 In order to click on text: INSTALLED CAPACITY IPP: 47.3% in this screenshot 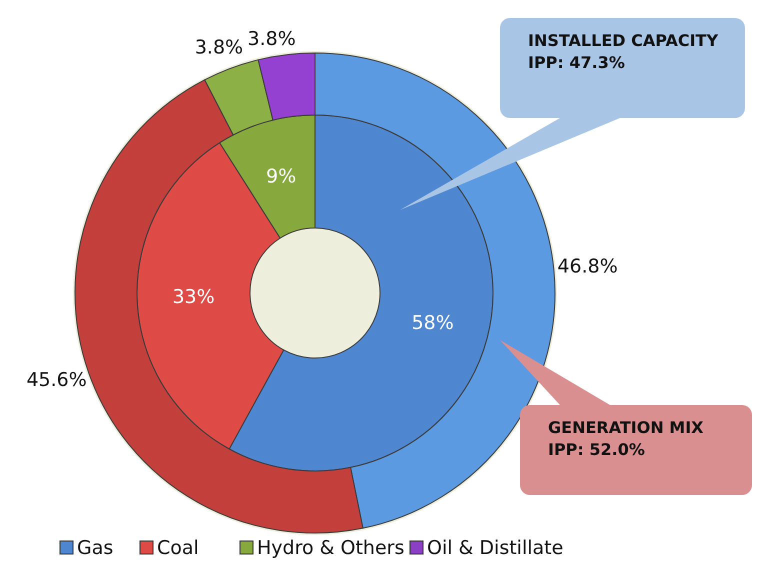, I will do `click(623, 51)`.